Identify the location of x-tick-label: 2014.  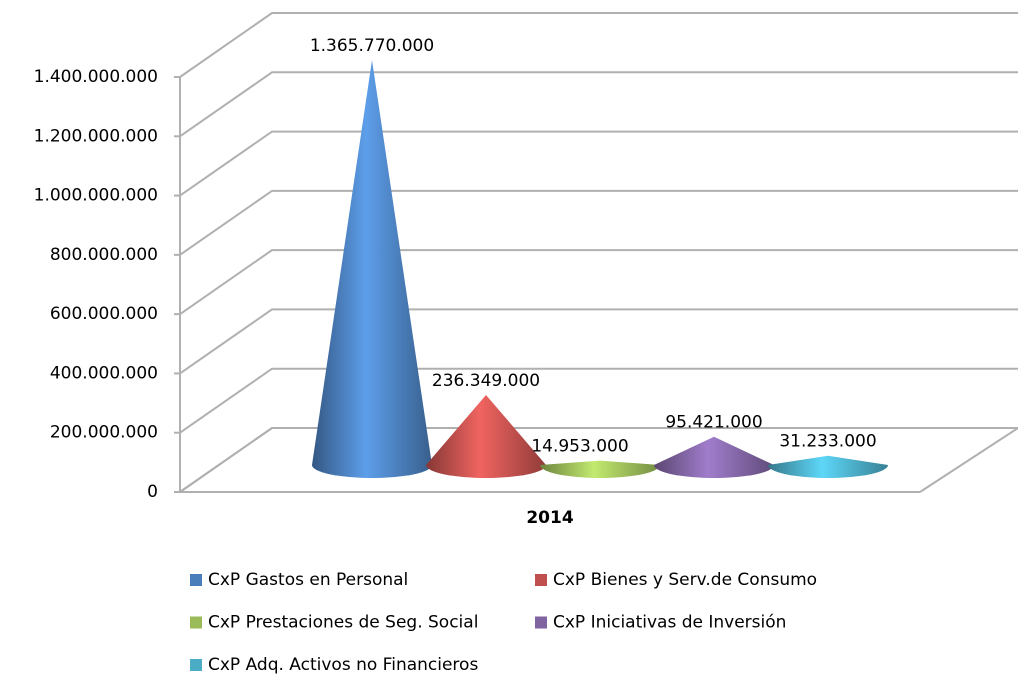
(549, 518).